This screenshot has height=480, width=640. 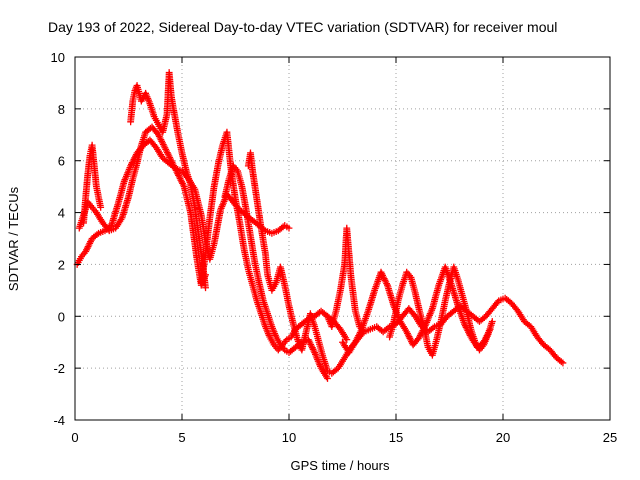 What do you see at coordinates (59, 420) in the screenshot?
I see `y-tick-label: -4` at bounding box center [59, 420].